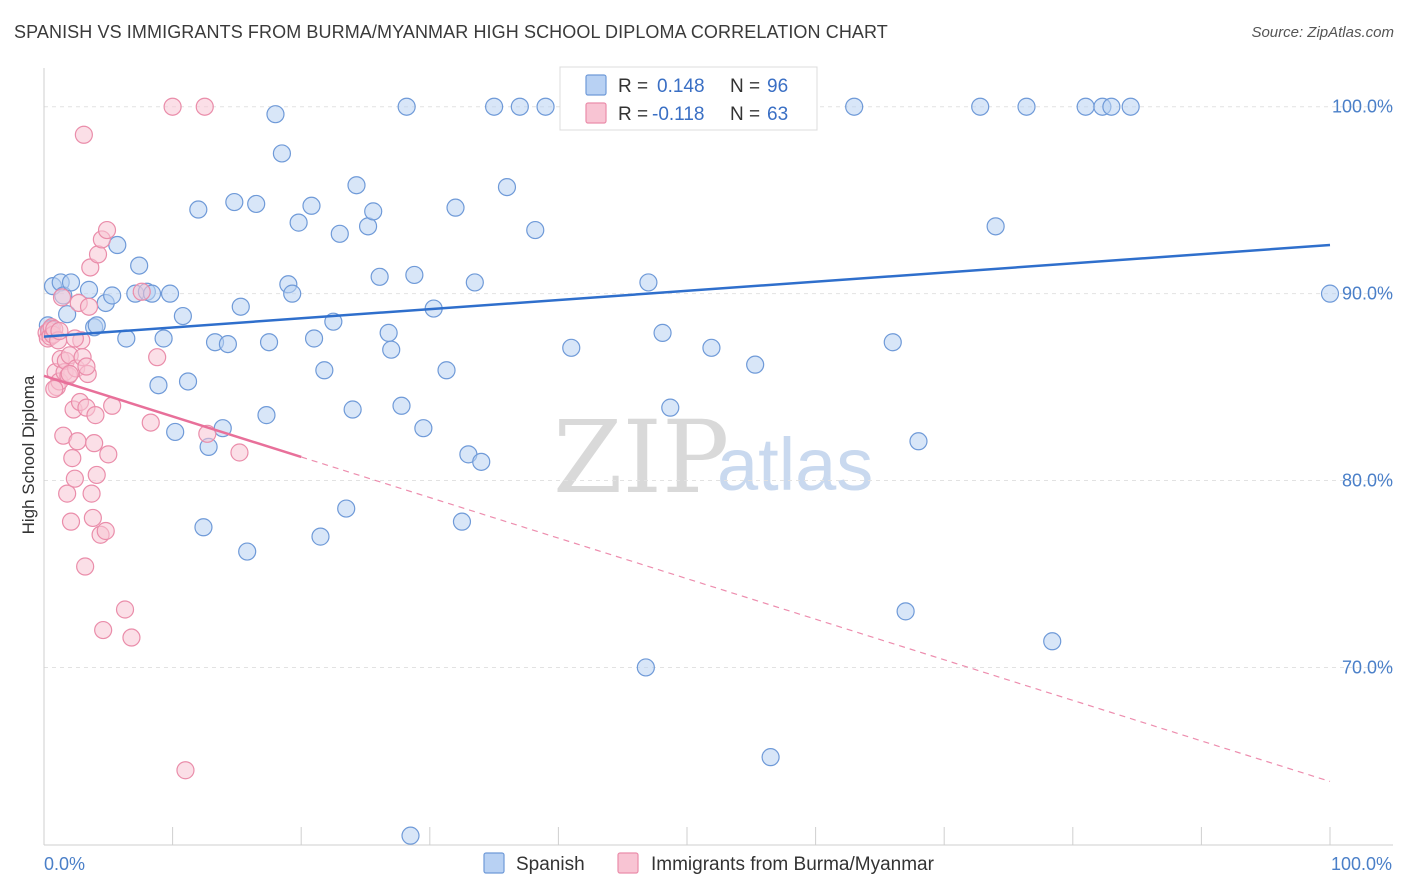  I want to click on bottom-legend-swatch-burma, so click(628, 863).